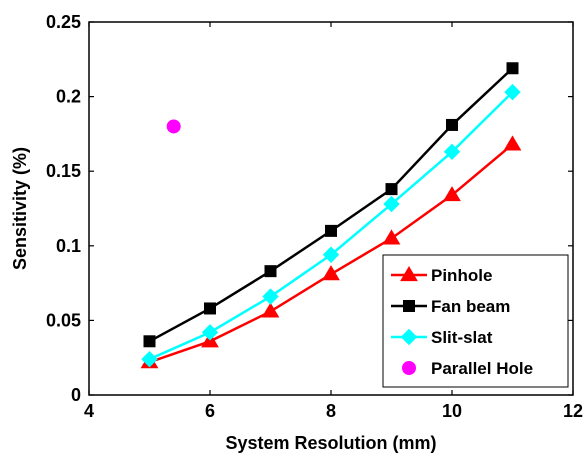 This screenshot has height=457, width=588. I want to click on legend-label: Fan beam, so click(470, 306).